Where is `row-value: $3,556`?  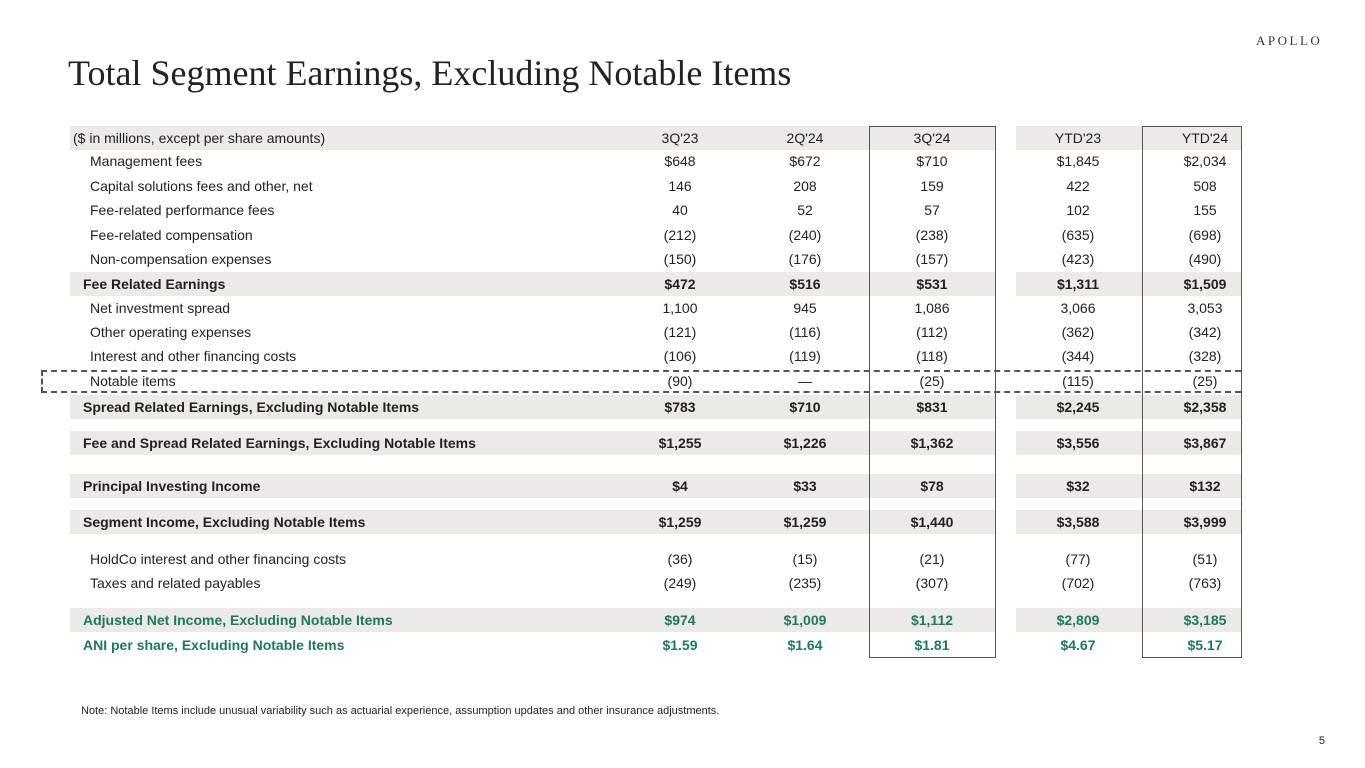
row-value: $3,556 is located at coordinates (1078, 443).